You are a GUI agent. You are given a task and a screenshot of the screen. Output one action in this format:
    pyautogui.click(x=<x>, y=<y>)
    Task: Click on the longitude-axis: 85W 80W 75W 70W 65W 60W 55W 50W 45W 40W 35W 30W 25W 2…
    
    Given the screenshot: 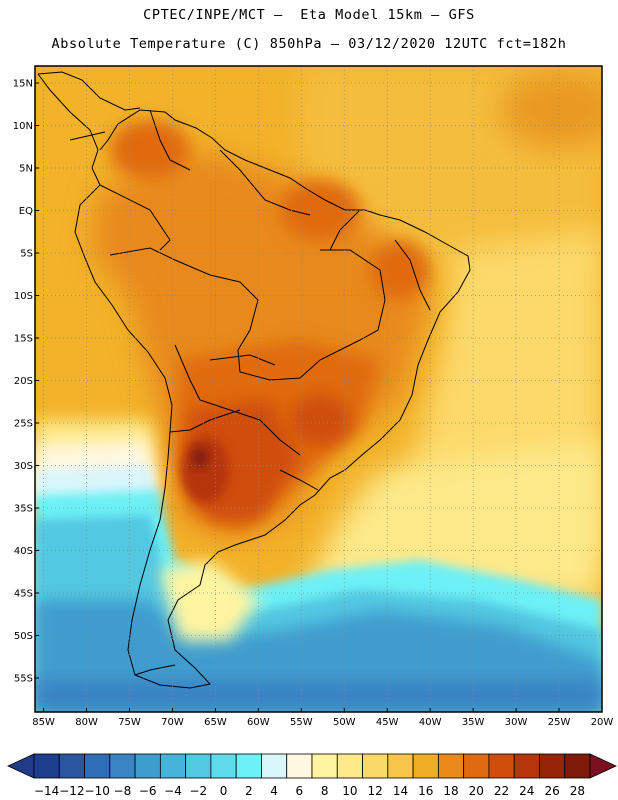 What is the action you would take?
    pyautogui.click(x=322, y=718)
    